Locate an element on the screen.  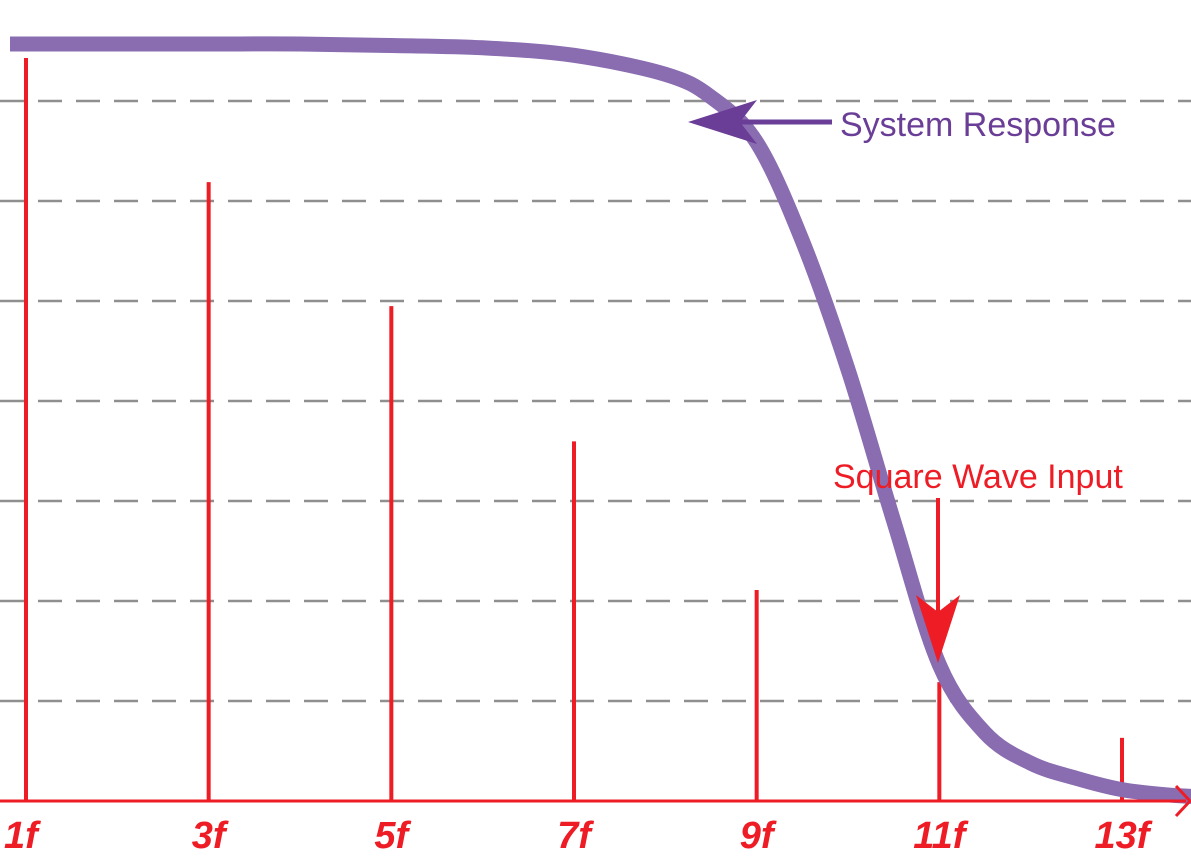
tick-label-7f: 7f is located at coordinates (575, 836).